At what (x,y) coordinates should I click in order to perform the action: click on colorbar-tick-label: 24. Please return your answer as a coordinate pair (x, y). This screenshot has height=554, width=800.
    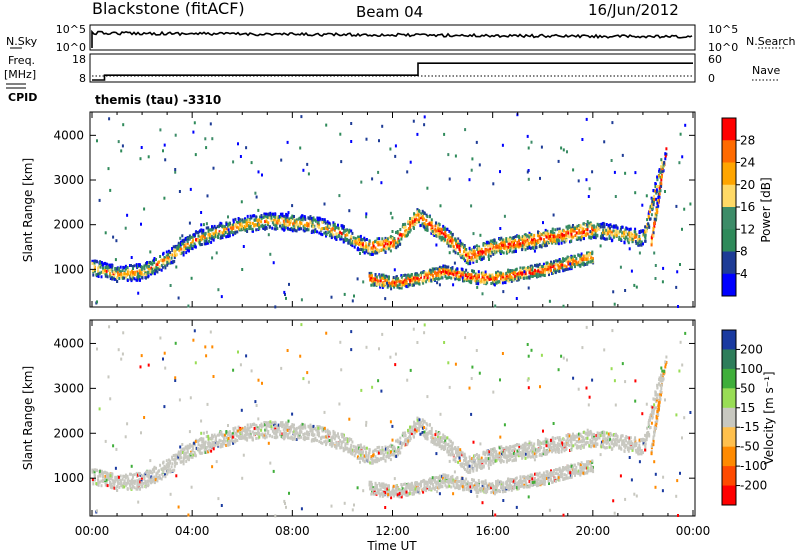
    Looking at the image, I should click on (747, 163).